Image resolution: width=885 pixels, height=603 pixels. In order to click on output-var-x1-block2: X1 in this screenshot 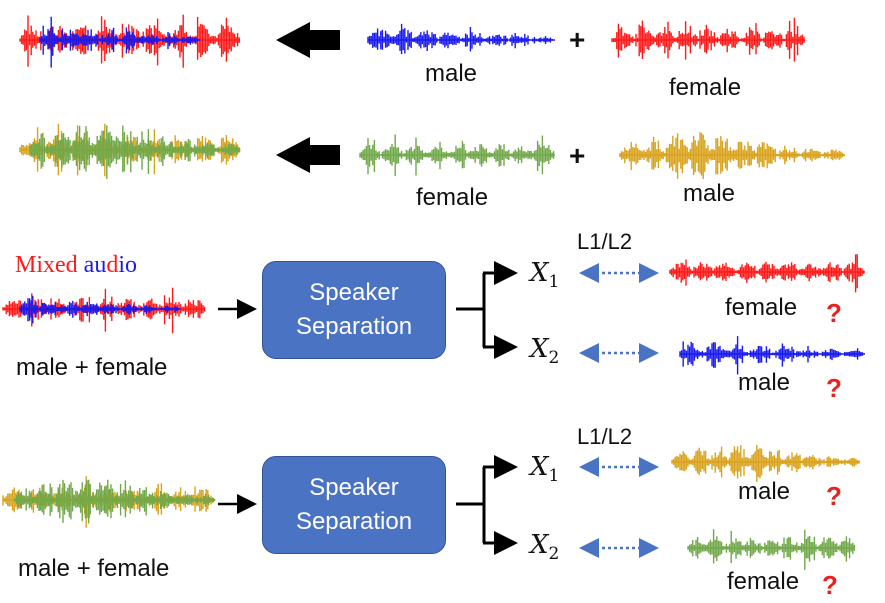, I will do `click(545, 469)`.